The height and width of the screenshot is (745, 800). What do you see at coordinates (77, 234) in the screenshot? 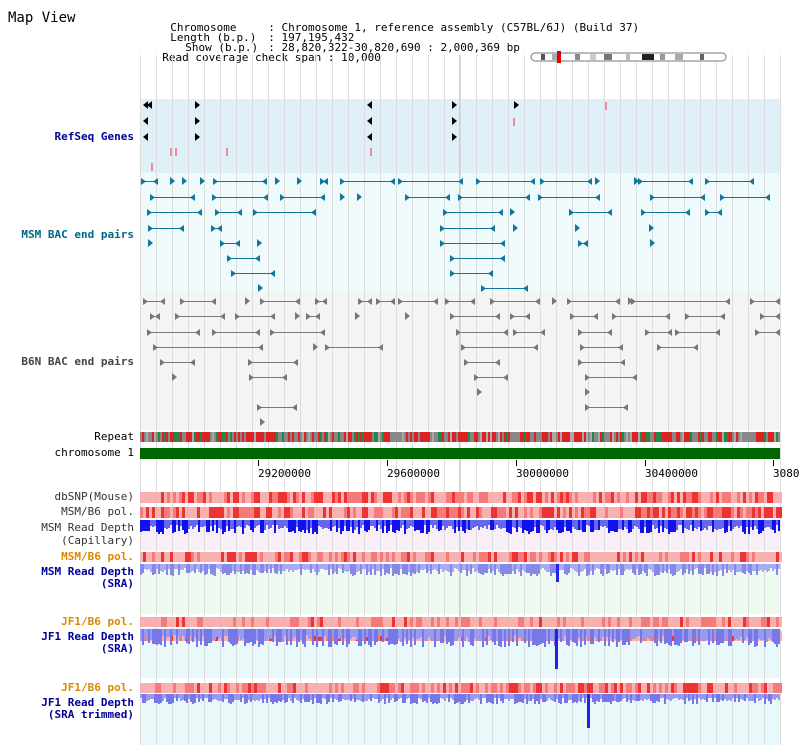
I see `label-msm-bac: MSM BAC end pairs` at bounding box center [77, 234].